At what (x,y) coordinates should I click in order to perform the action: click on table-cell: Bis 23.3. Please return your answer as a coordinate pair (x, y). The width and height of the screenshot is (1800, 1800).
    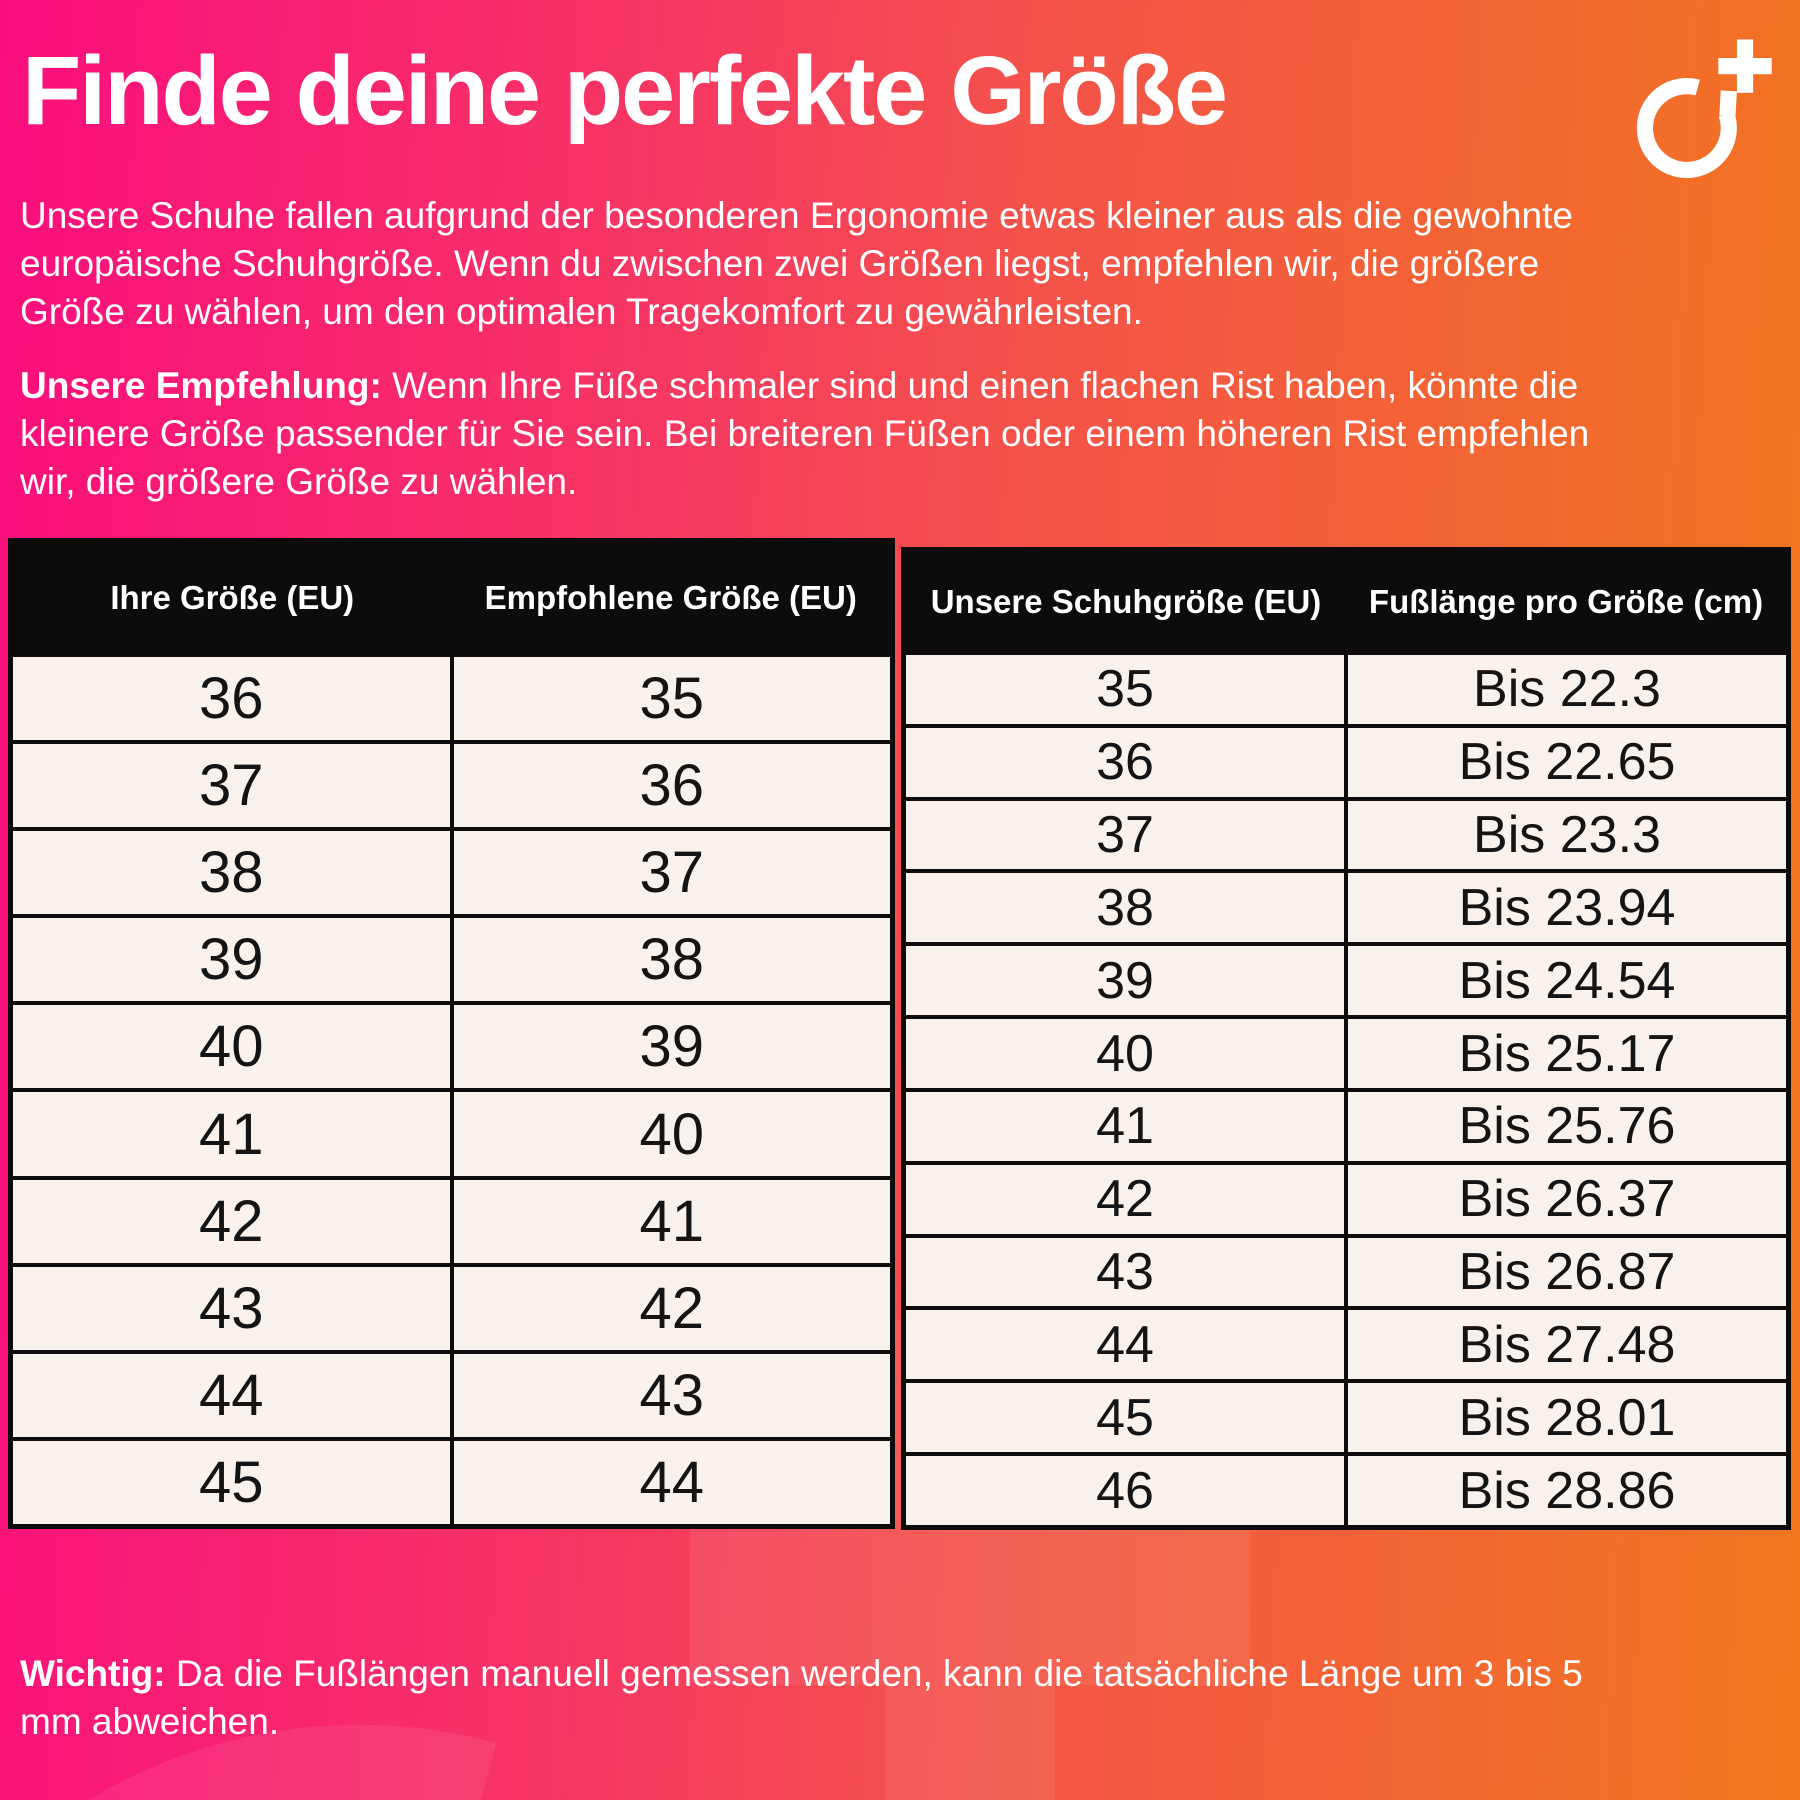
    Looking at the image, I should click on (1565, 835).